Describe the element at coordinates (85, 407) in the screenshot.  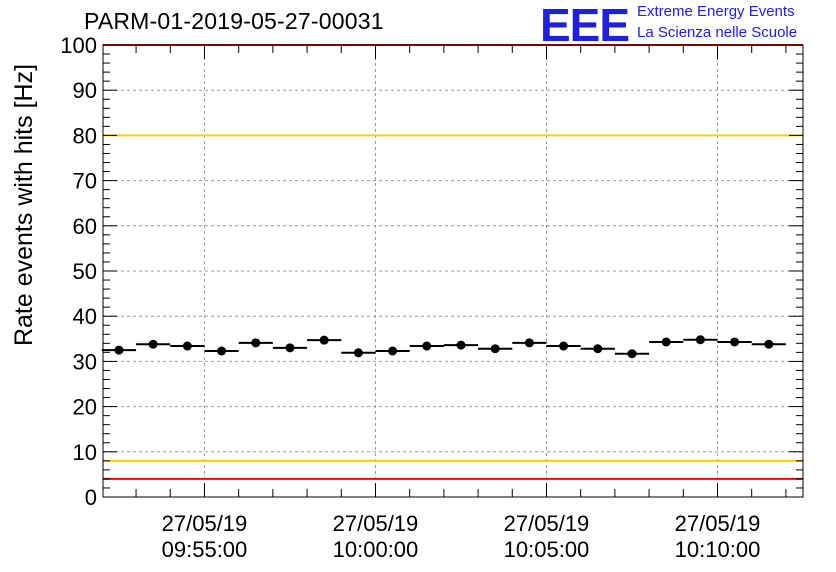
I see `y-tick-label: 20` at that location.